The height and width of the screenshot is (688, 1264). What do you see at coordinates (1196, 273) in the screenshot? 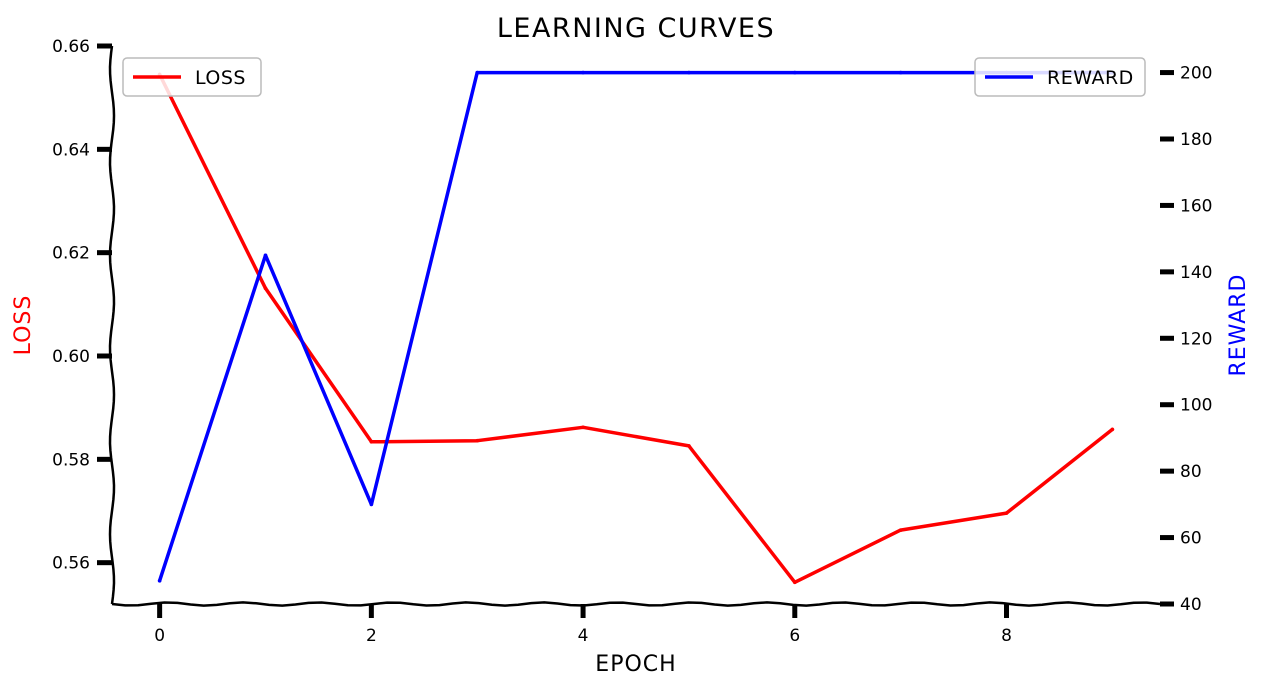
I see `right-tick-label: 140` at bounding box center [1196, 273].